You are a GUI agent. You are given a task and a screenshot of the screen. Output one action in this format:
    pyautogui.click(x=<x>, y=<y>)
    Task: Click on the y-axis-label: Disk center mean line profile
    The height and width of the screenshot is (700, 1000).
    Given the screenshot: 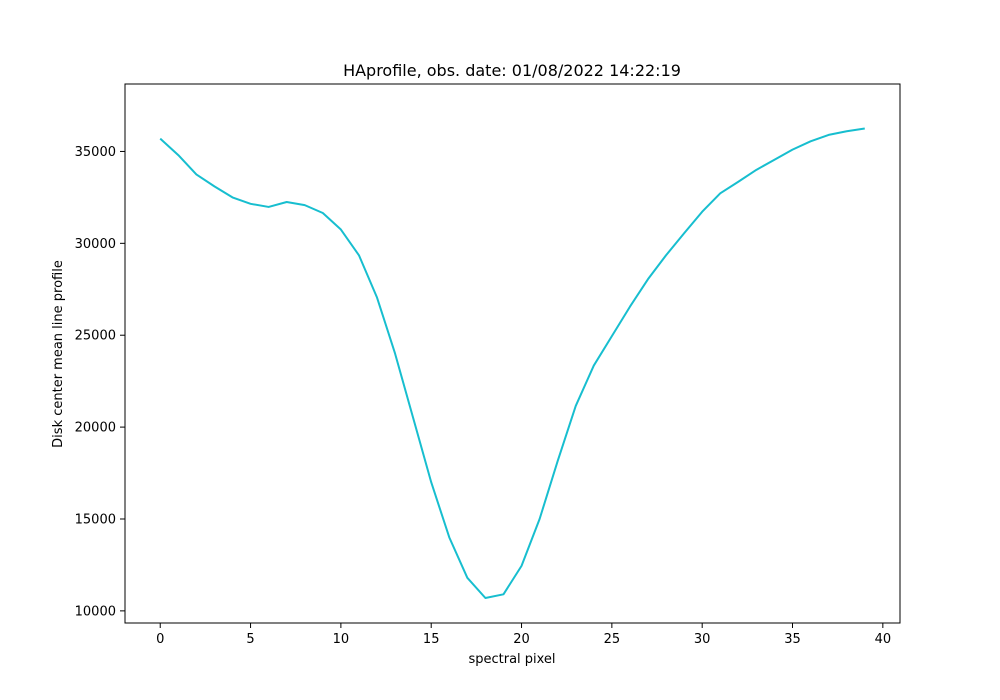 What is the action you would take?
    pyautogui.click(x=58, y=354)
    